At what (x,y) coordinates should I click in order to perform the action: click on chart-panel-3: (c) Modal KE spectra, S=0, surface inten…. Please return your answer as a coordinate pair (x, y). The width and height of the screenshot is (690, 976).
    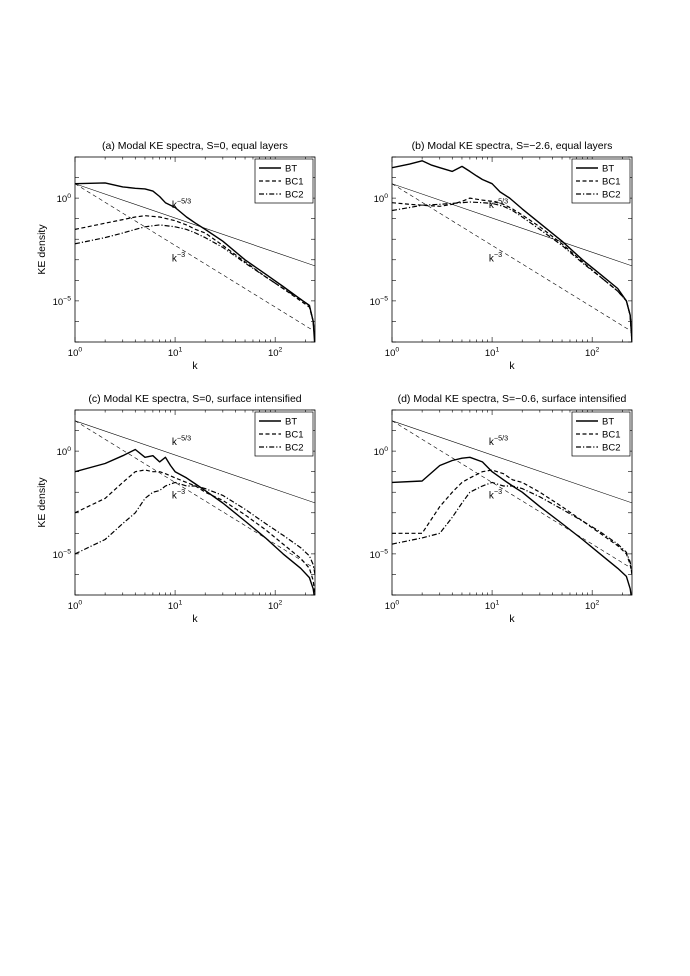
    Looking at the image, I should click on (176, 509).